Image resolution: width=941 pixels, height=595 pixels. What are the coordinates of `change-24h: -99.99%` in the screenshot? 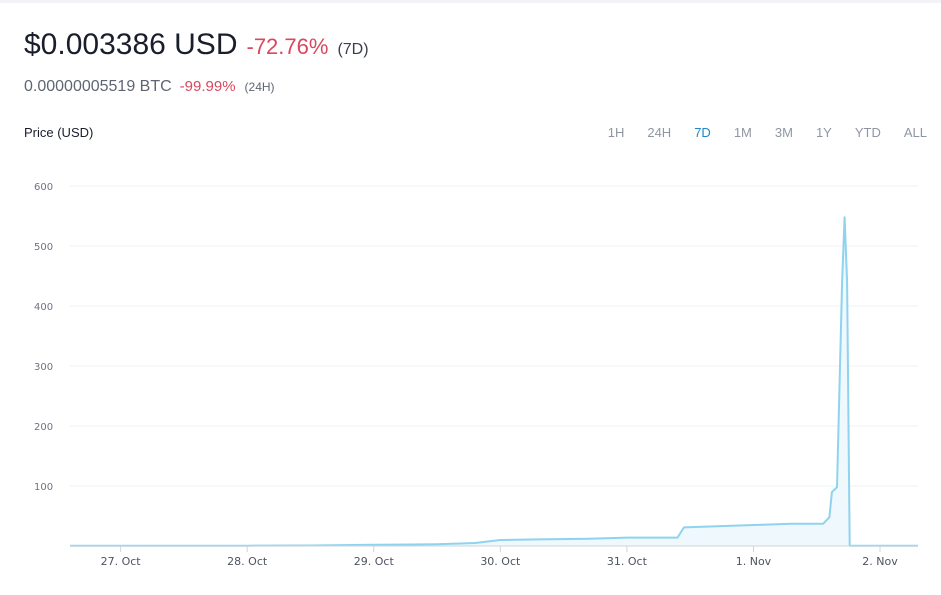 It's located at (207, 86).